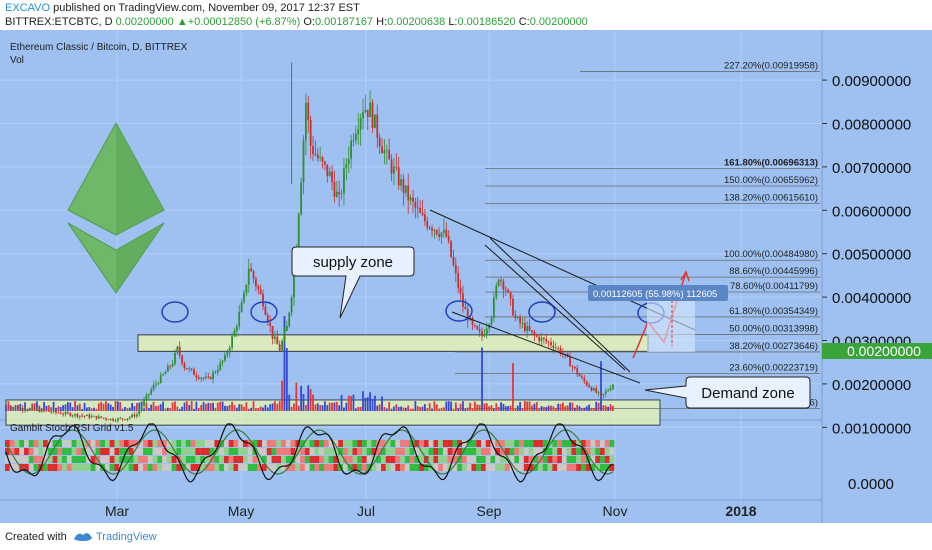 The width and height of the screenshot is (932, 550). What do you see at coordinates (877, 351) in the screenshot?
I see `current-price-marker: 0.00200000` at bounding box center [877, 351].